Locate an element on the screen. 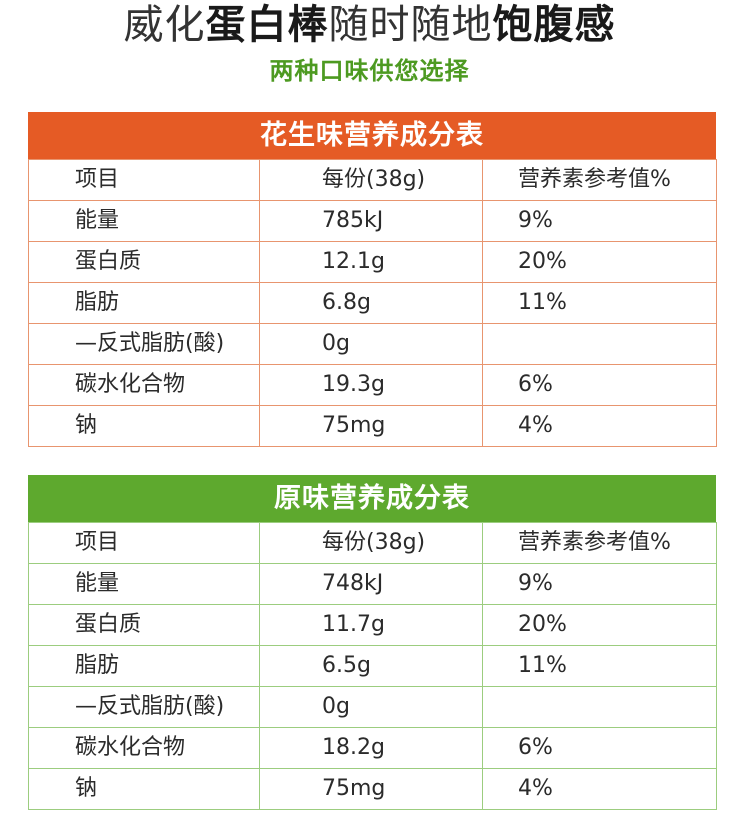 The width and height of the screenshot is (739, 822). row-serving-value: 785kJ is located at coordinates (371, 221).